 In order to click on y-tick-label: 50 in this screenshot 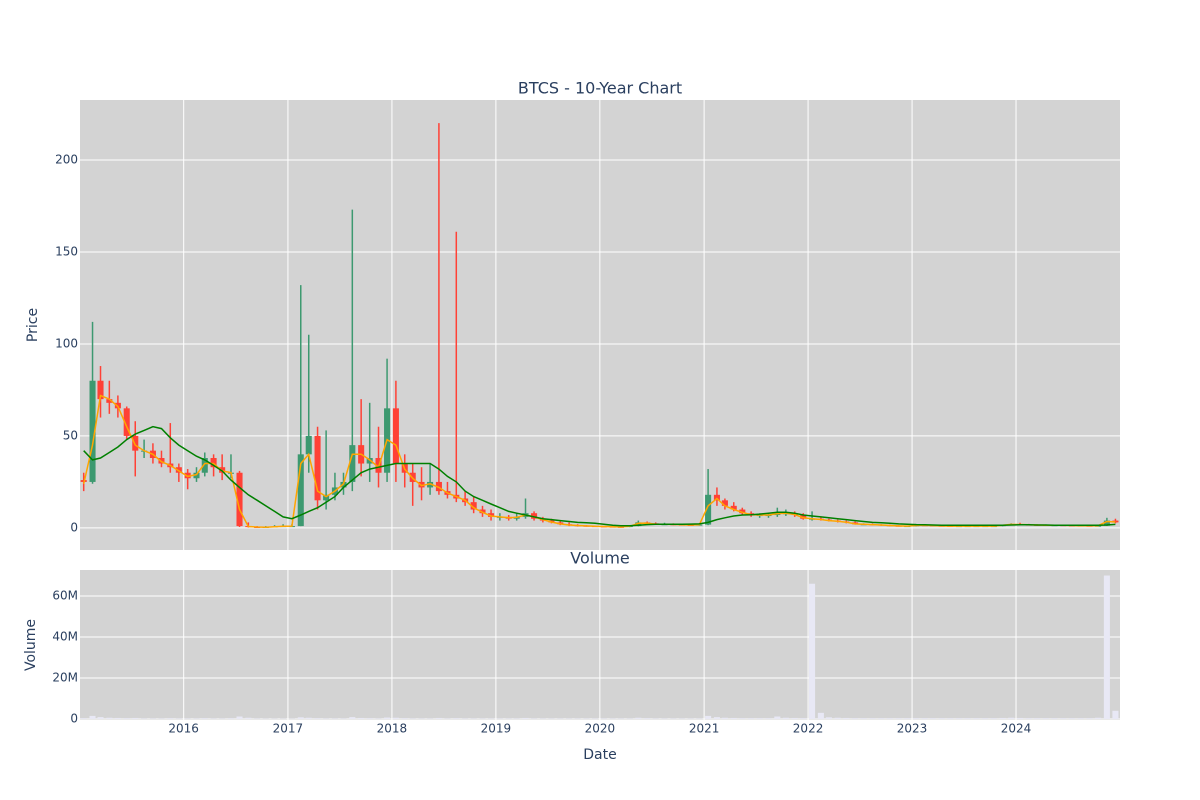, I will do `click(70, 435)`.